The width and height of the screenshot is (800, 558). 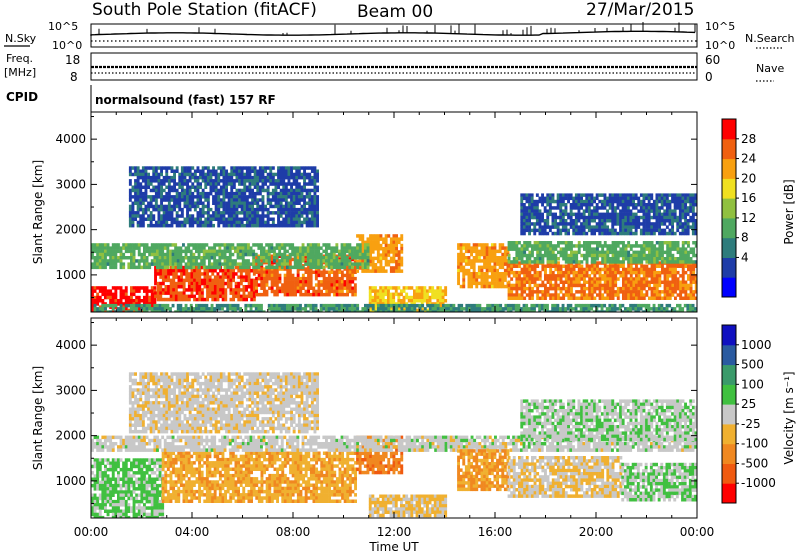 What do you see at coordinates (770, 68) in the screenshot?
I see `nave-label: Nave` at bounding box center [770, 68].